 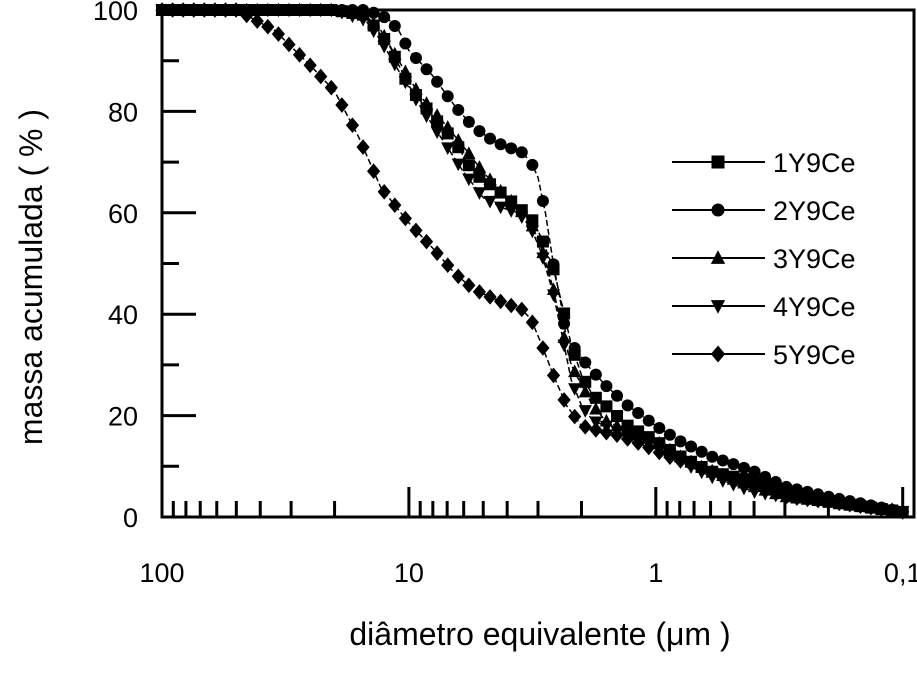 What do you see at coordinates (409, 573) in the screenshot?
I see `x-tick-label: 10` at bounding box center [409, 573].